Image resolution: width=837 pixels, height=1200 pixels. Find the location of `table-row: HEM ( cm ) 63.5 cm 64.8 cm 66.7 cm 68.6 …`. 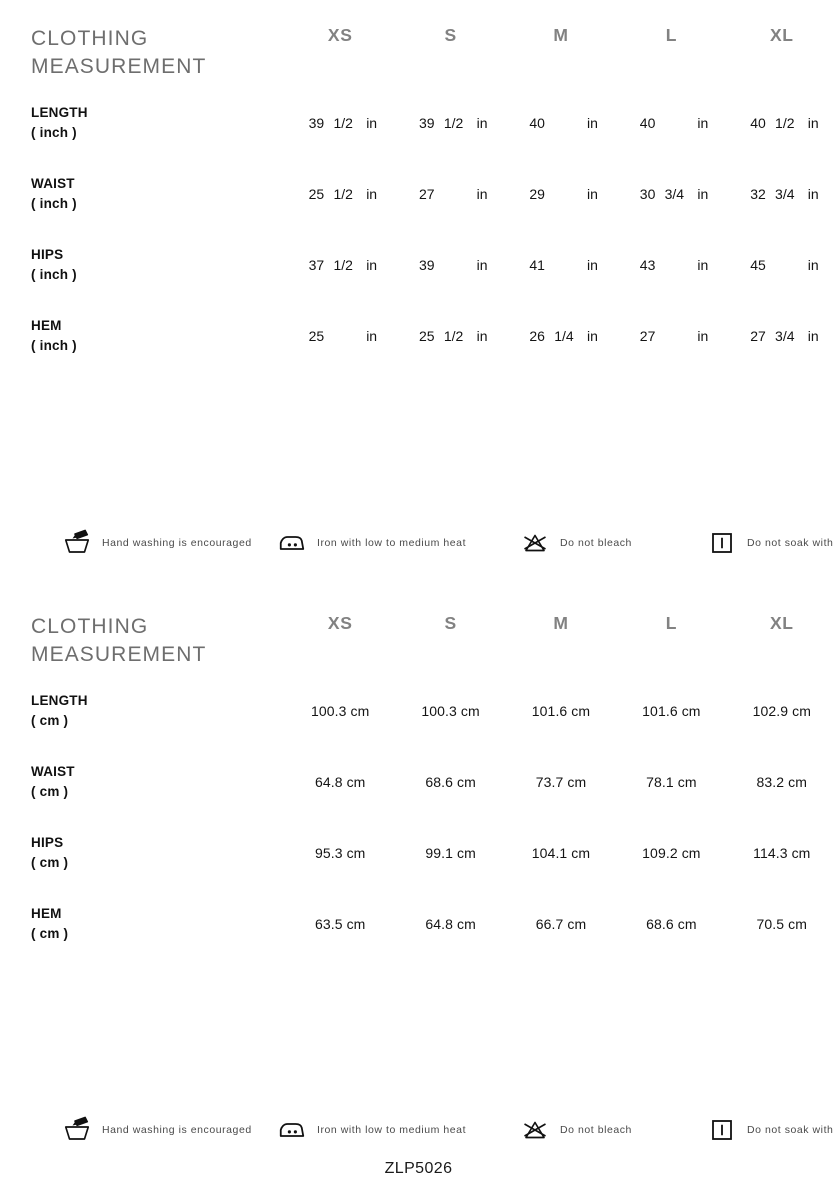

table-row: HEM ( cm ) 63.5 cm 64.8 cm 66.7 cm 68.6 … is located at coordinates (418, 923).